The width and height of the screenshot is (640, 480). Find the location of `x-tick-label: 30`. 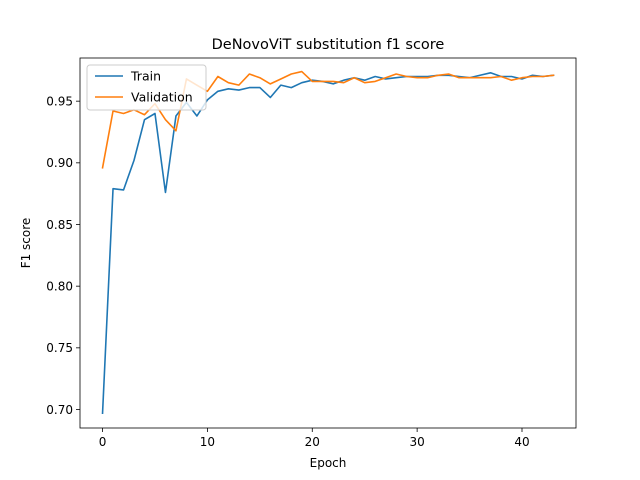

x-tick-label: 30 is located at coordinates (416, 442).